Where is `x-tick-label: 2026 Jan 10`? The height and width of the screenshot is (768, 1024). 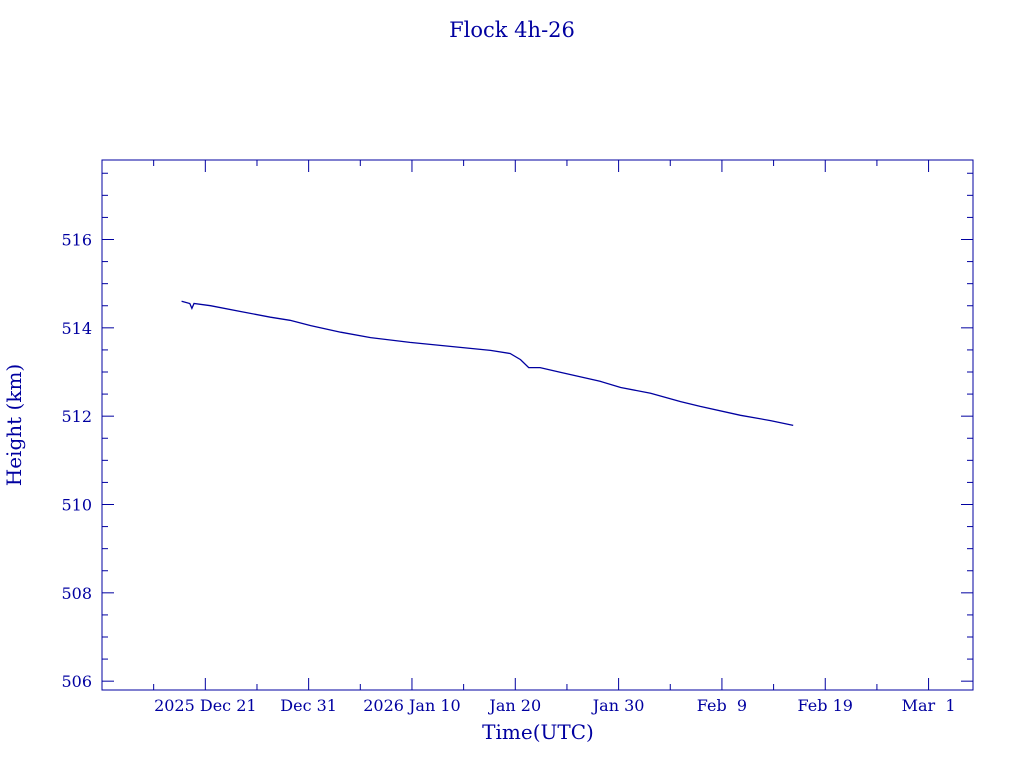
x-tick-label: 2026 Jan 10 is located at coordinates (412, 705).